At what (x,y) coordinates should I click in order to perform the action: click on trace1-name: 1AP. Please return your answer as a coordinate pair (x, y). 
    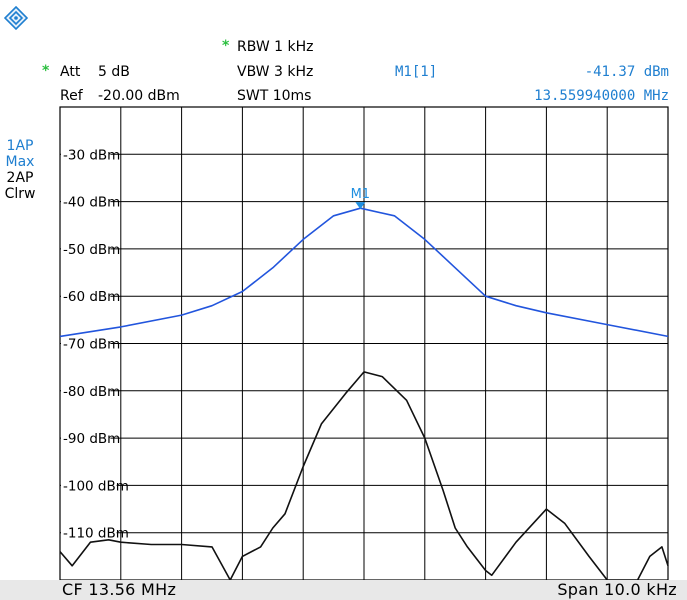
    Looking at the image, I should click on (20, 146).